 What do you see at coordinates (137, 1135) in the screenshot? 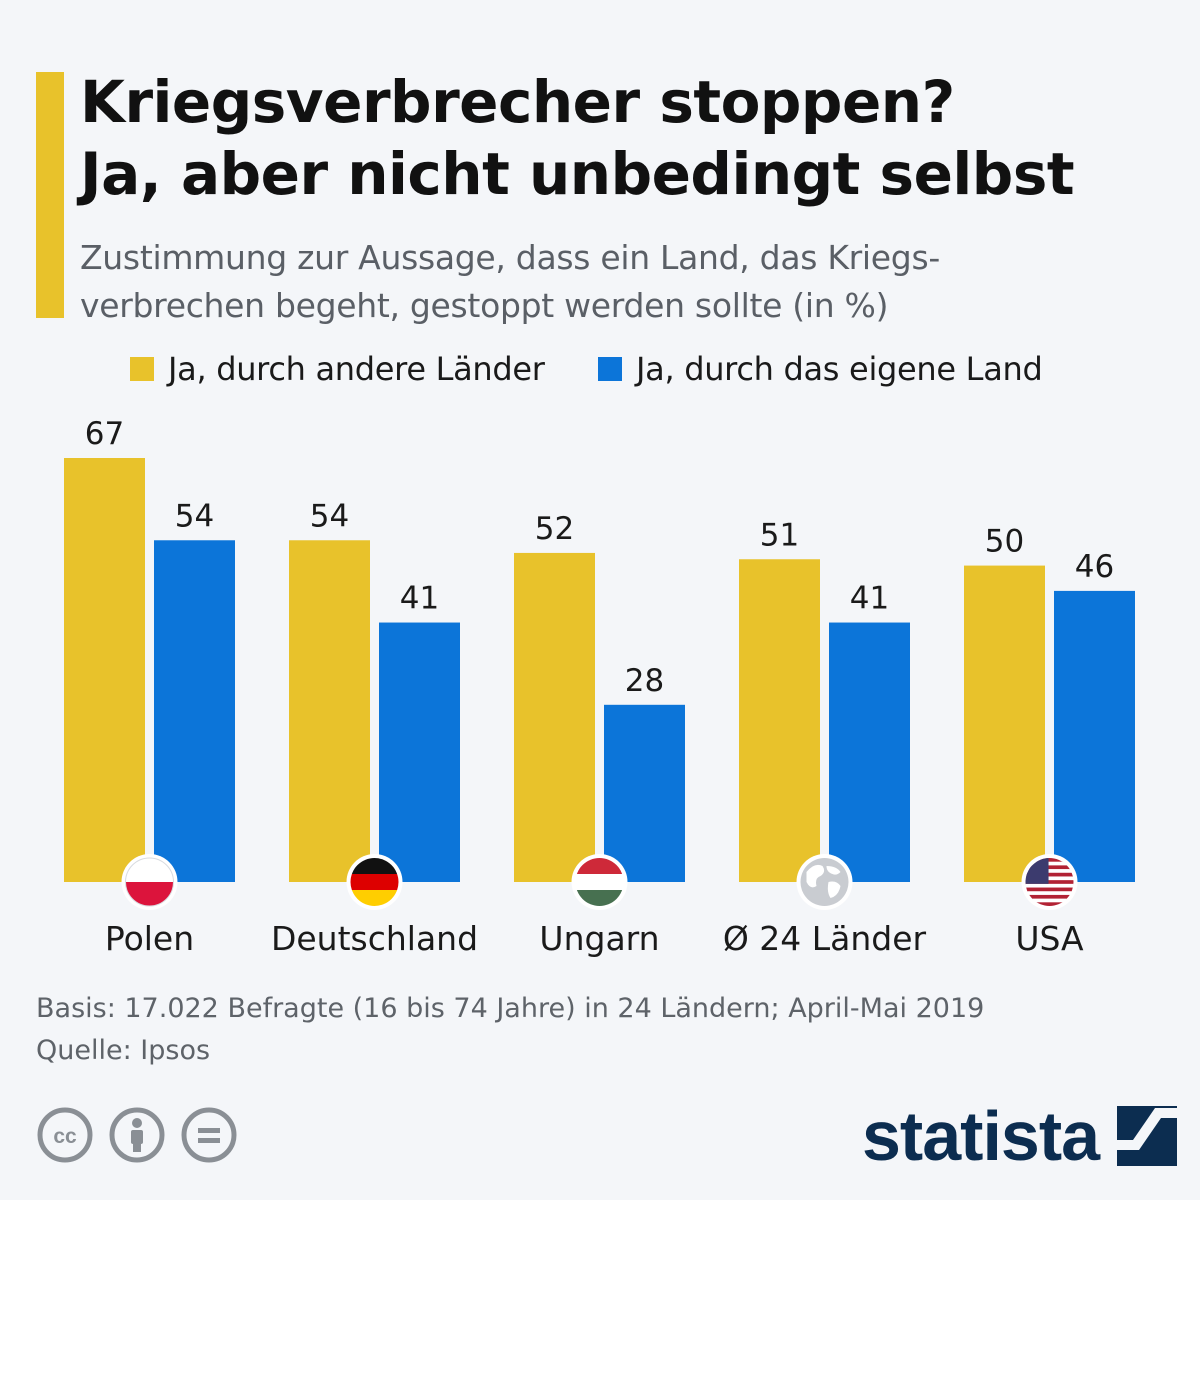
I see `attribution-icon` at bounding box center [137, 1135].